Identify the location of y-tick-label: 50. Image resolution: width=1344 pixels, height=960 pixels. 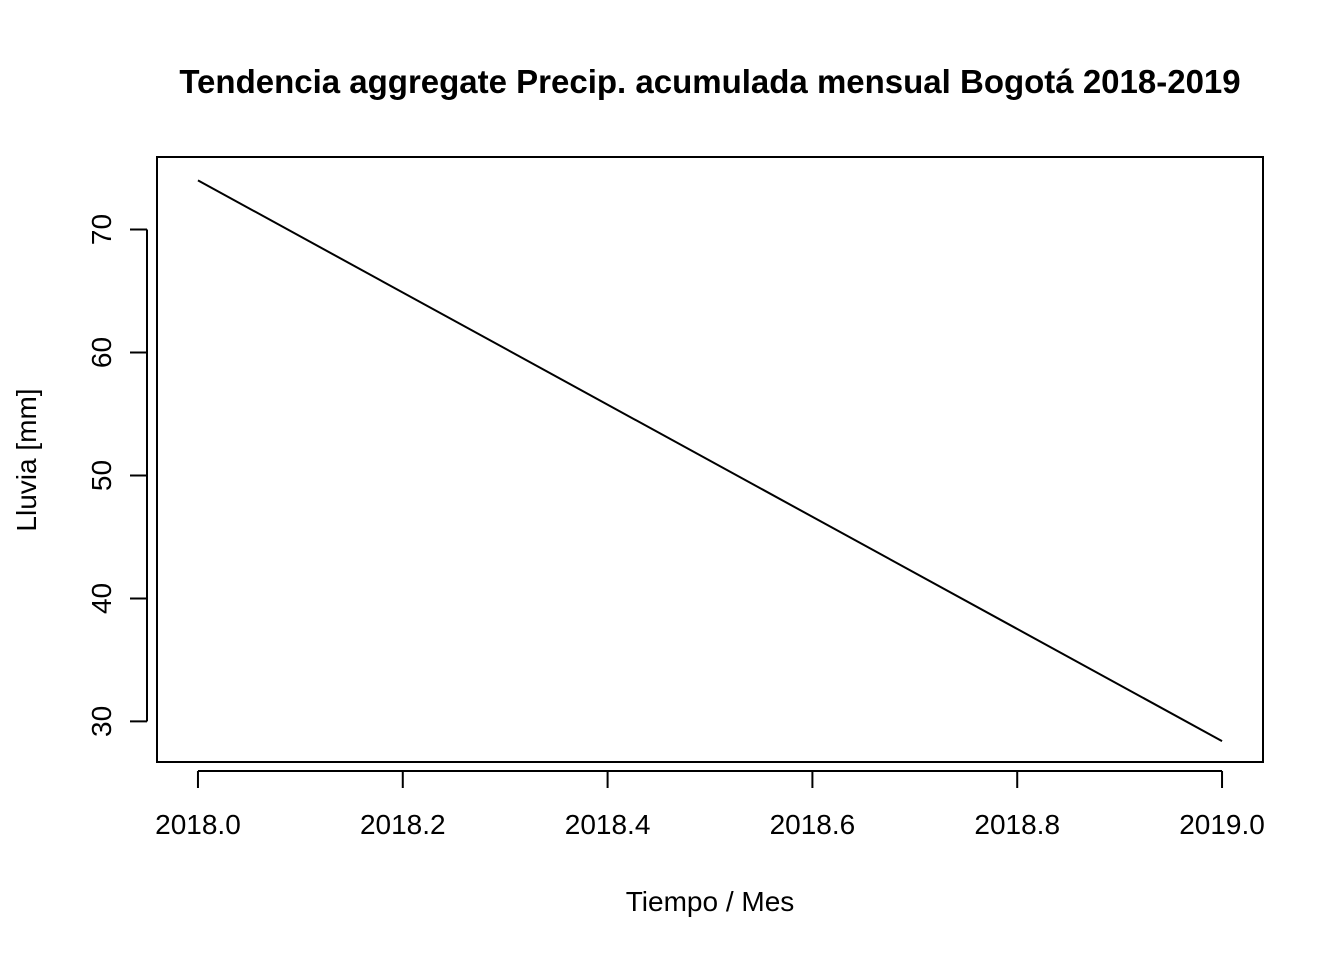
(101, 475).